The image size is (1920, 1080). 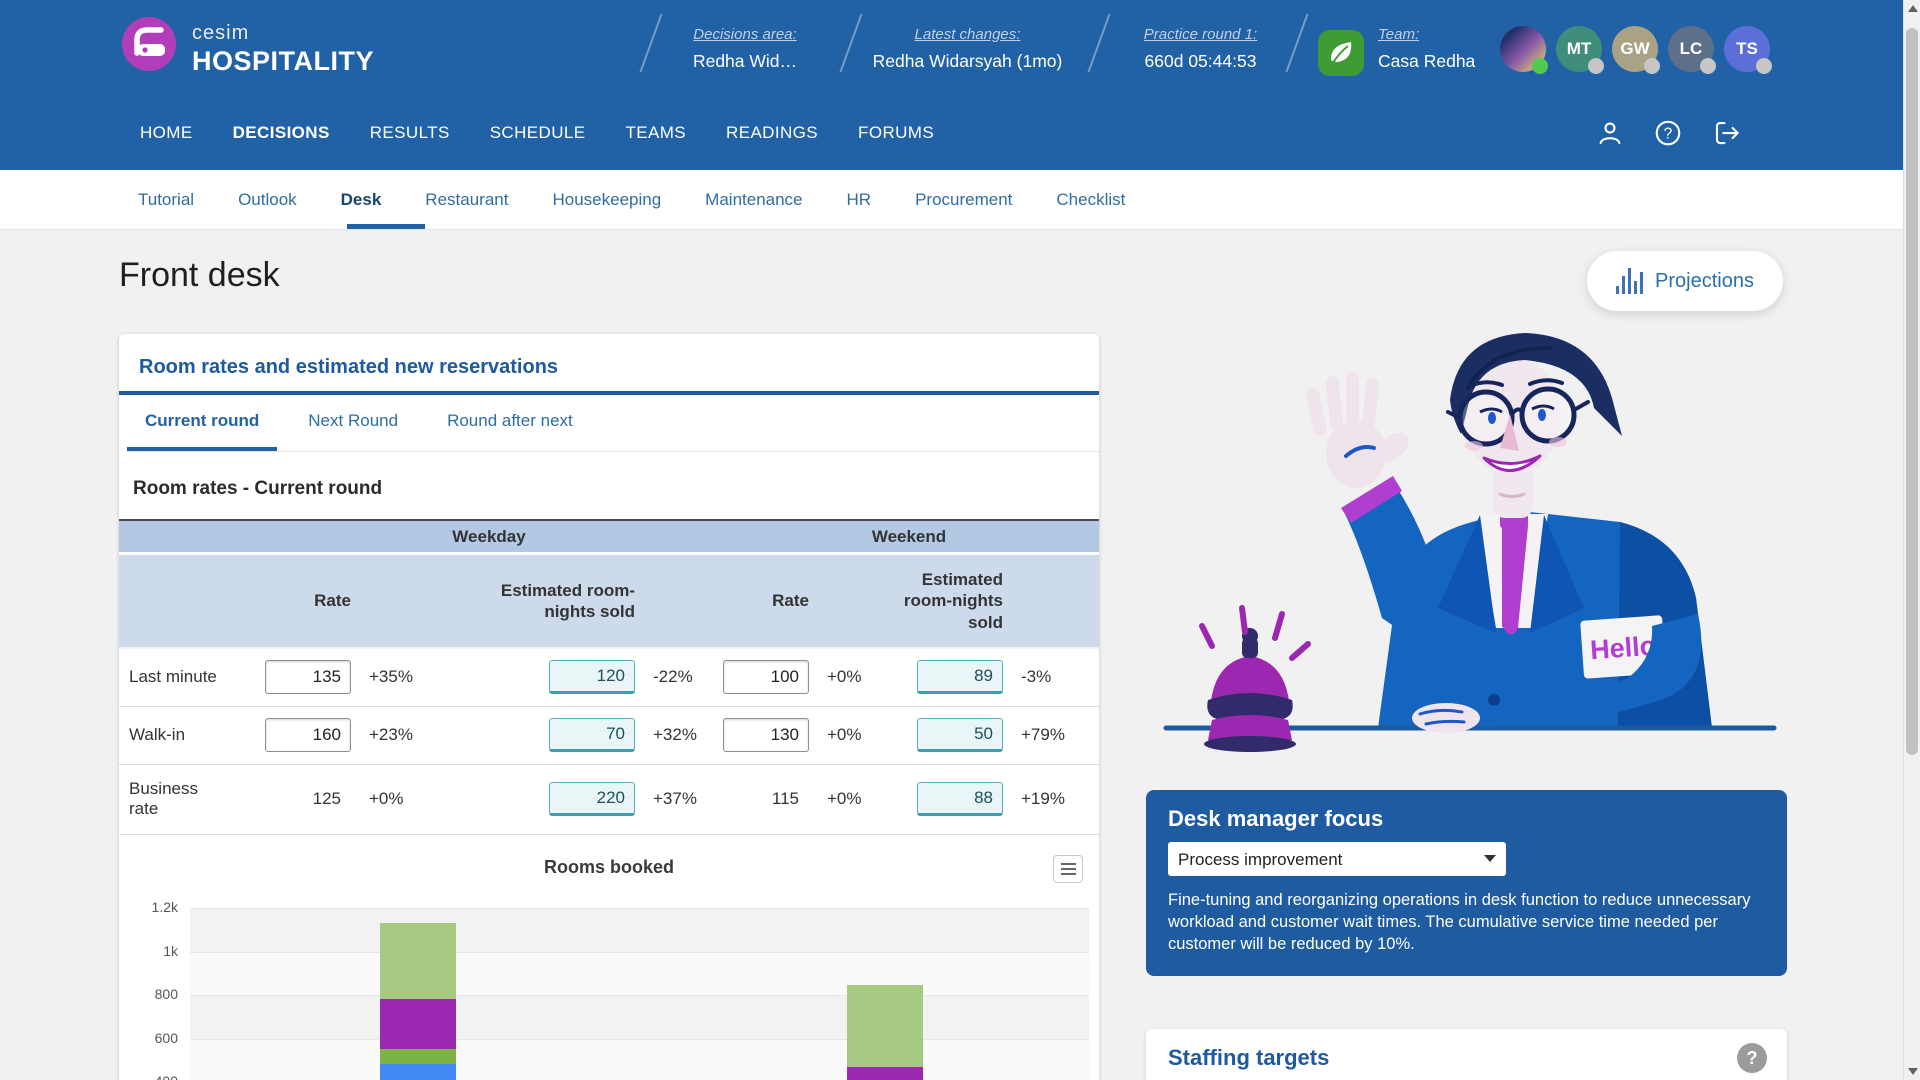 What do you see at coordinates (166, 994) in the screenshot?
I see `y-axis-tick-label: 800` at bounding box center [166, 994].